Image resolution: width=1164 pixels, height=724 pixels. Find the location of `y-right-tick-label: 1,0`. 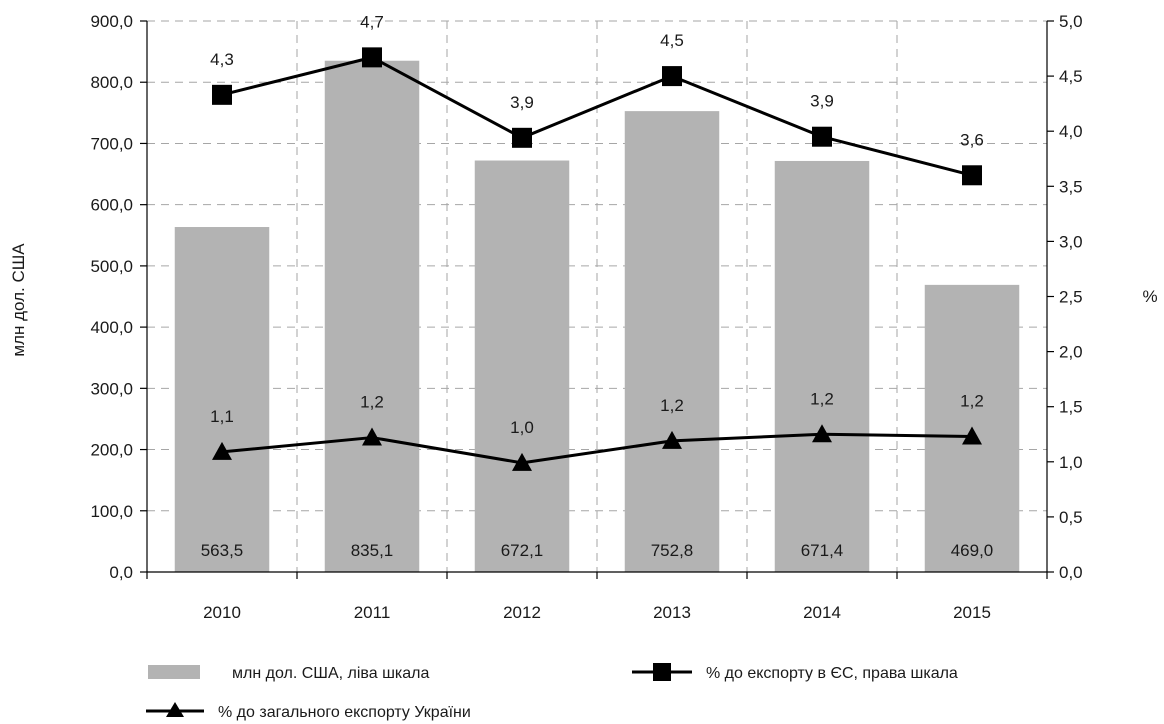

y-right-tick-label: 1,0 is located at coordinates (1071, 462).